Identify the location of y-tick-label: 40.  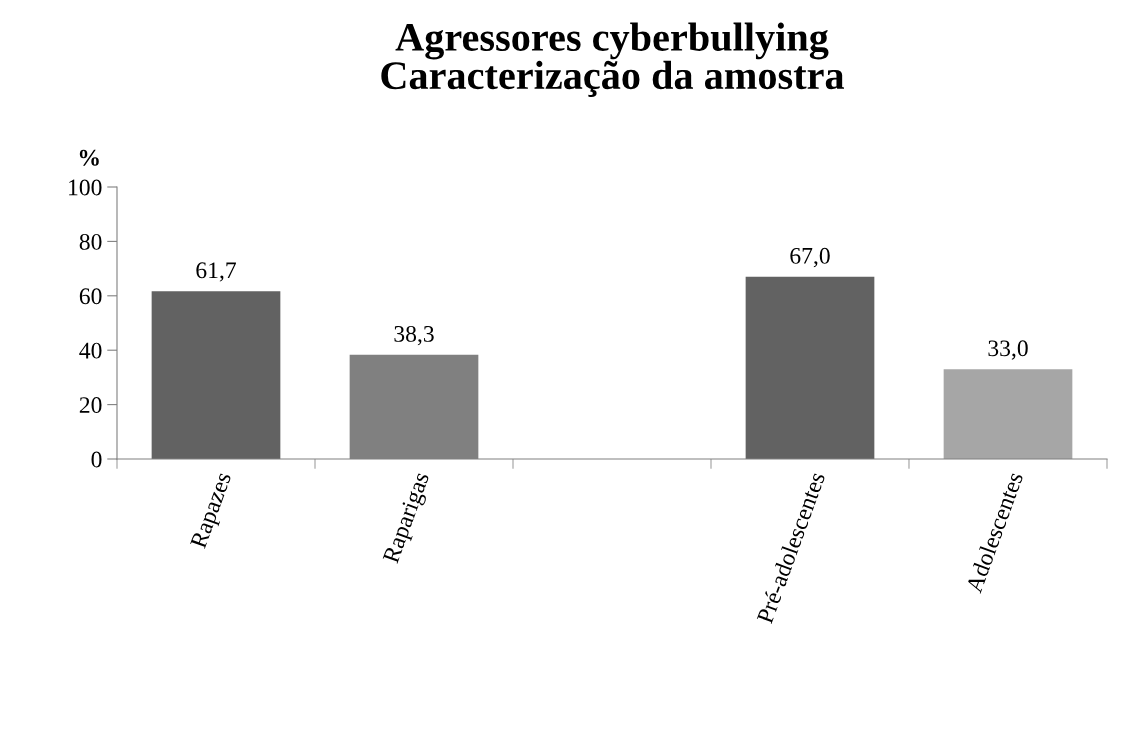
(90, 350).